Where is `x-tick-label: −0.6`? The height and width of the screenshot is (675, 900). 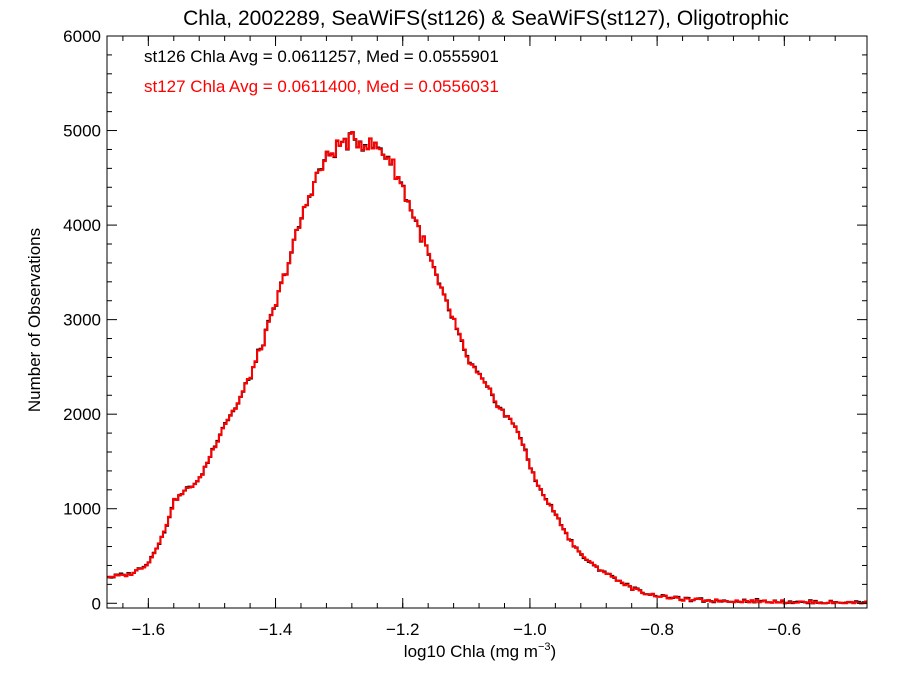 x-tick-label: −0.6 is located at coordinates (785, 629).